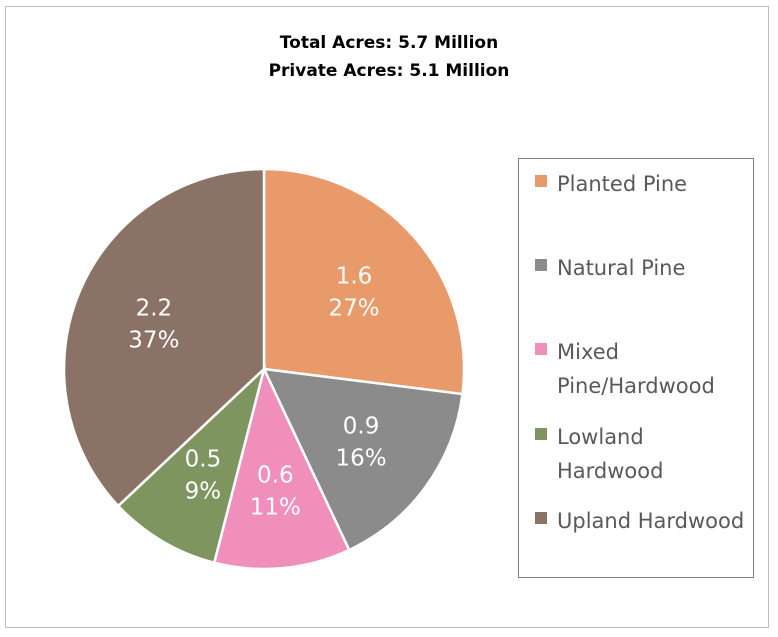 This screenshot has height=637, width=778. I want to click on legend-item: Lowland Hardwood, so click(637, 454).